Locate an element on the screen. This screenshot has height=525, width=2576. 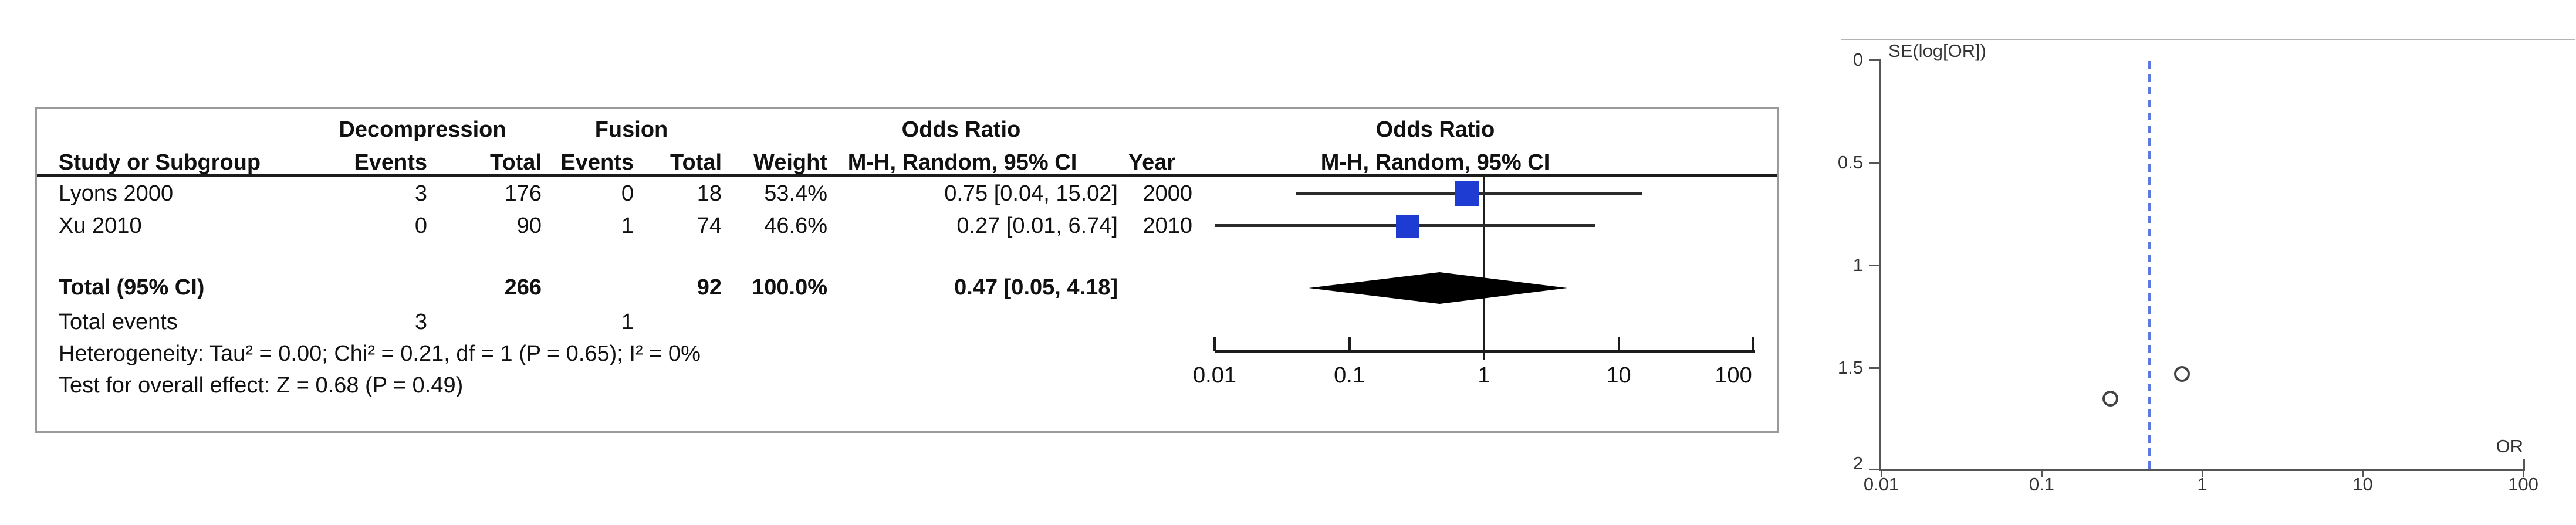
col-header-weight: Weight is located at coordinates (790, 162).